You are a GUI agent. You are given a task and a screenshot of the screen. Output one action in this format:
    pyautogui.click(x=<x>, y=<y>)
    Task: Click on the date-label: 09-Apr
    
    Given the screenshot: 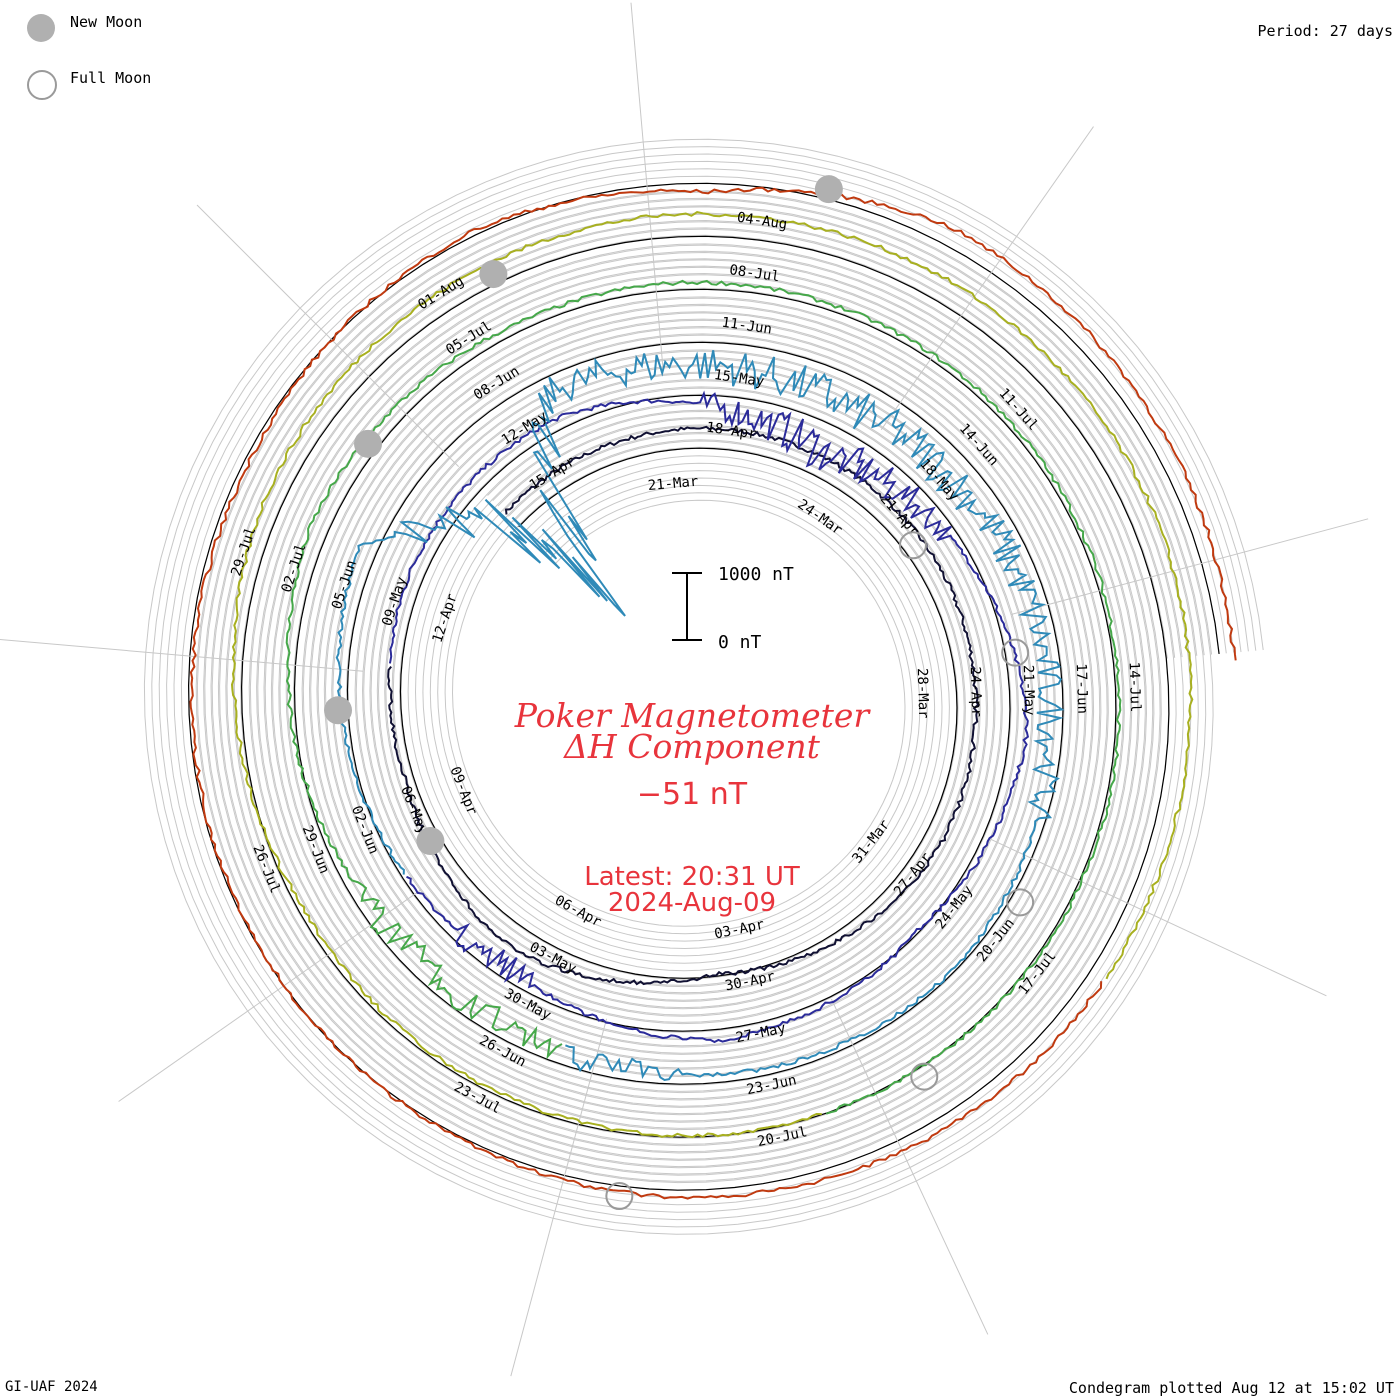 What is the action you would take?
    pyautogui.click(x=463, y=790)
    